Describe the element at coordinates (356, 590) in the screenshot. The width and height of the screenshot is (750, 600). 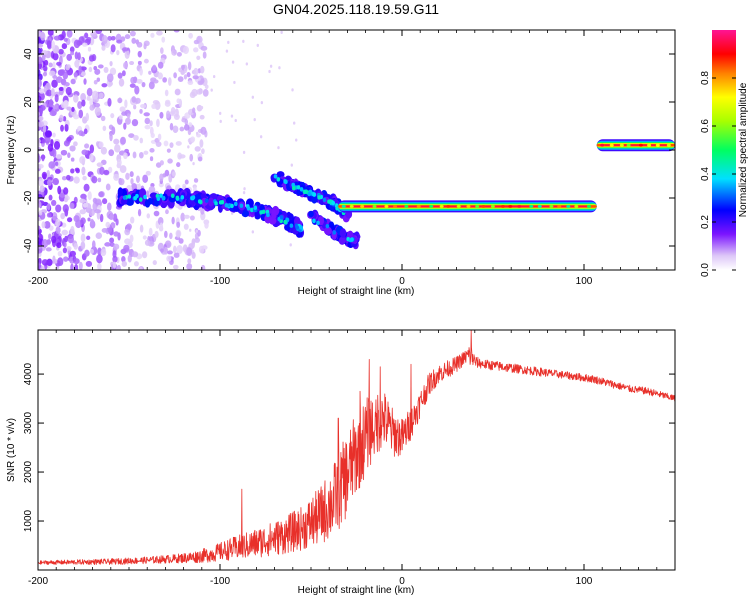
I see `snr-xlabel: Height of straight line (km)` at that location.